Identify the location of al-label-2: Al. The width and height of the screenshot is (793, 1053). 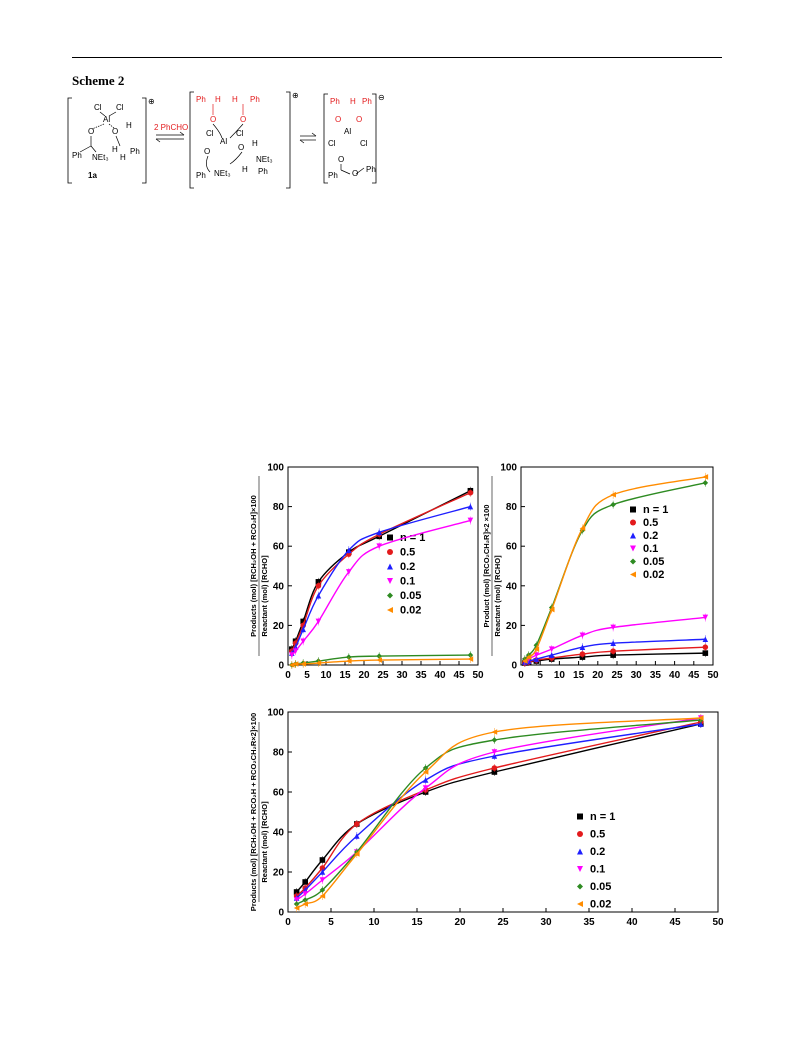
(223, 141).